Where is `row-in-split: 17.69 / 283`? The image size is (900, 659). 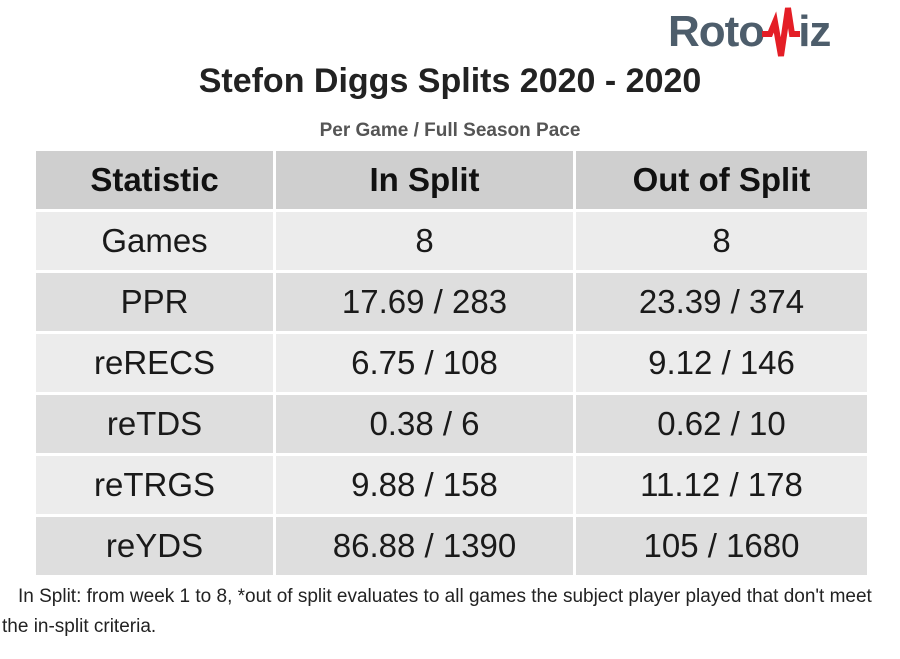 row-in-split: 17.69 / 283 is located at coordinates (424, 302).